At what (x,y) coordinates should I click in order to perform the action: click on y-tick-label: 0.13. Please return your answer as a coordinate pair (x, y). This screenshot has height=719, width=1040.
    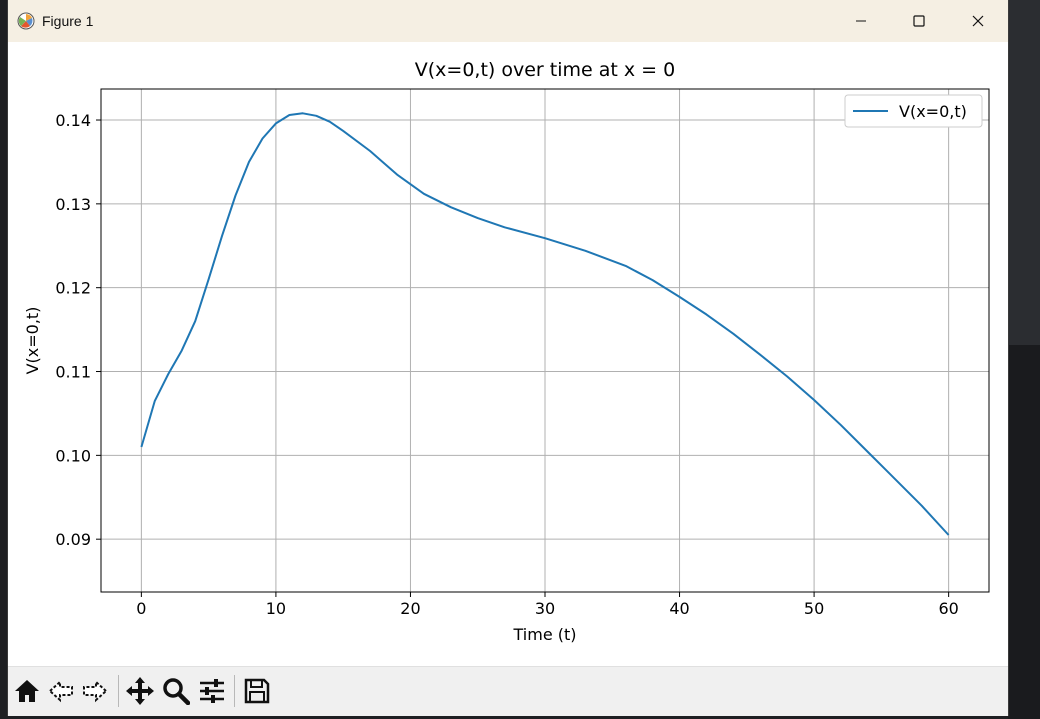
    Looking at the image, I should click on (73, 204).